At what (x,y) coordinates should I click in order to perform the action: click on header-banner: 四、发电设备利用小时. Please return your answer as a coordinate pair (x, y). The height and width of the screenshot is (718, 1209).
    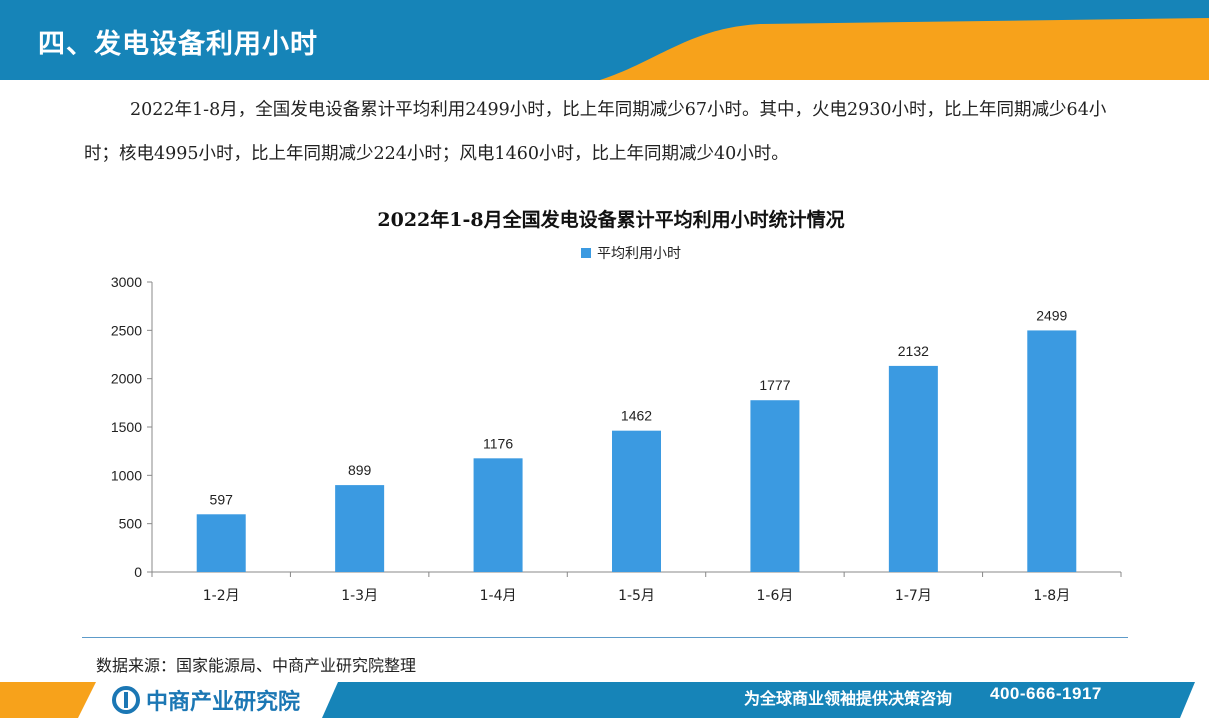
    Looking at the image, I should click on (604, 40).